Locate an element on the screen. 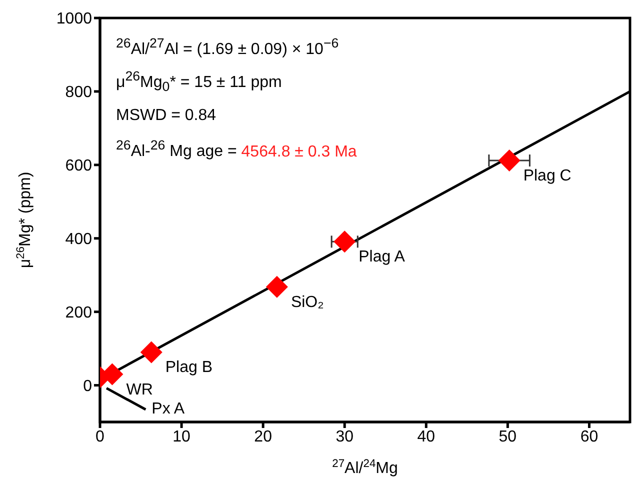  x-tick-label: 50 is located at coordinates (507, 437).